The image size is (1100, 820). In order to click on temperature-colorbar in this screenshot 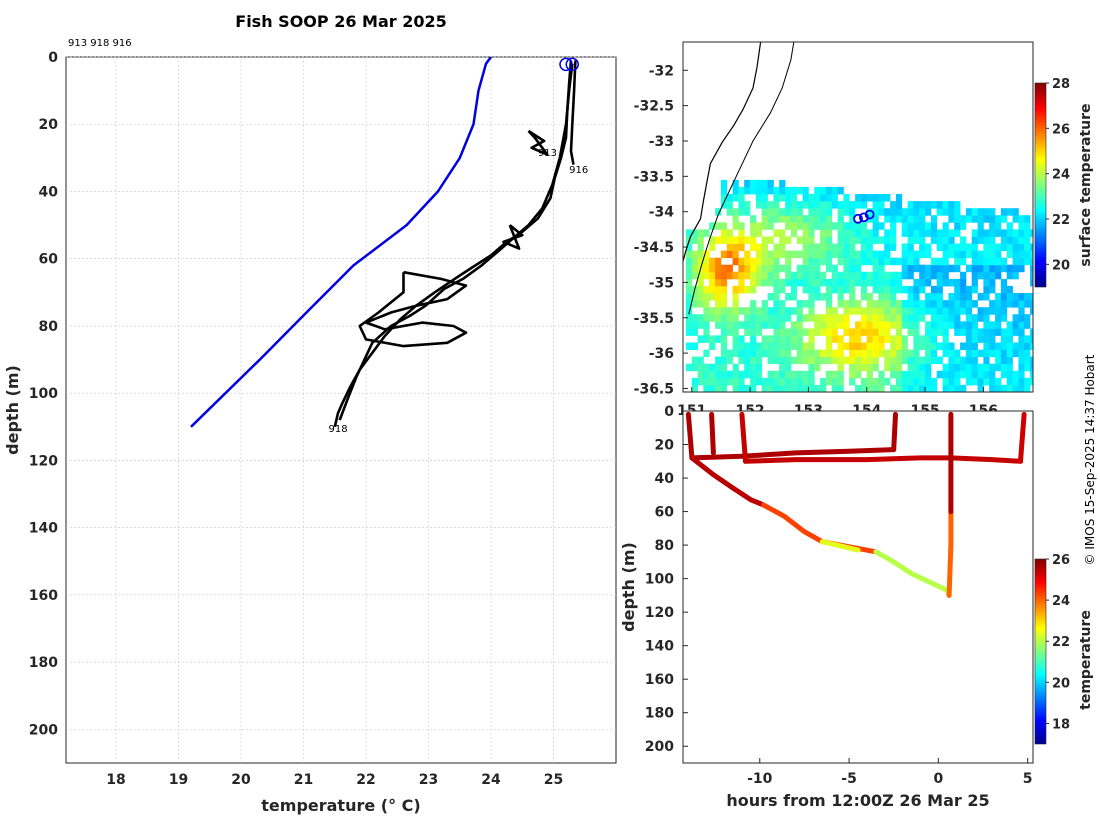, I will do `click(1040, 651)`.